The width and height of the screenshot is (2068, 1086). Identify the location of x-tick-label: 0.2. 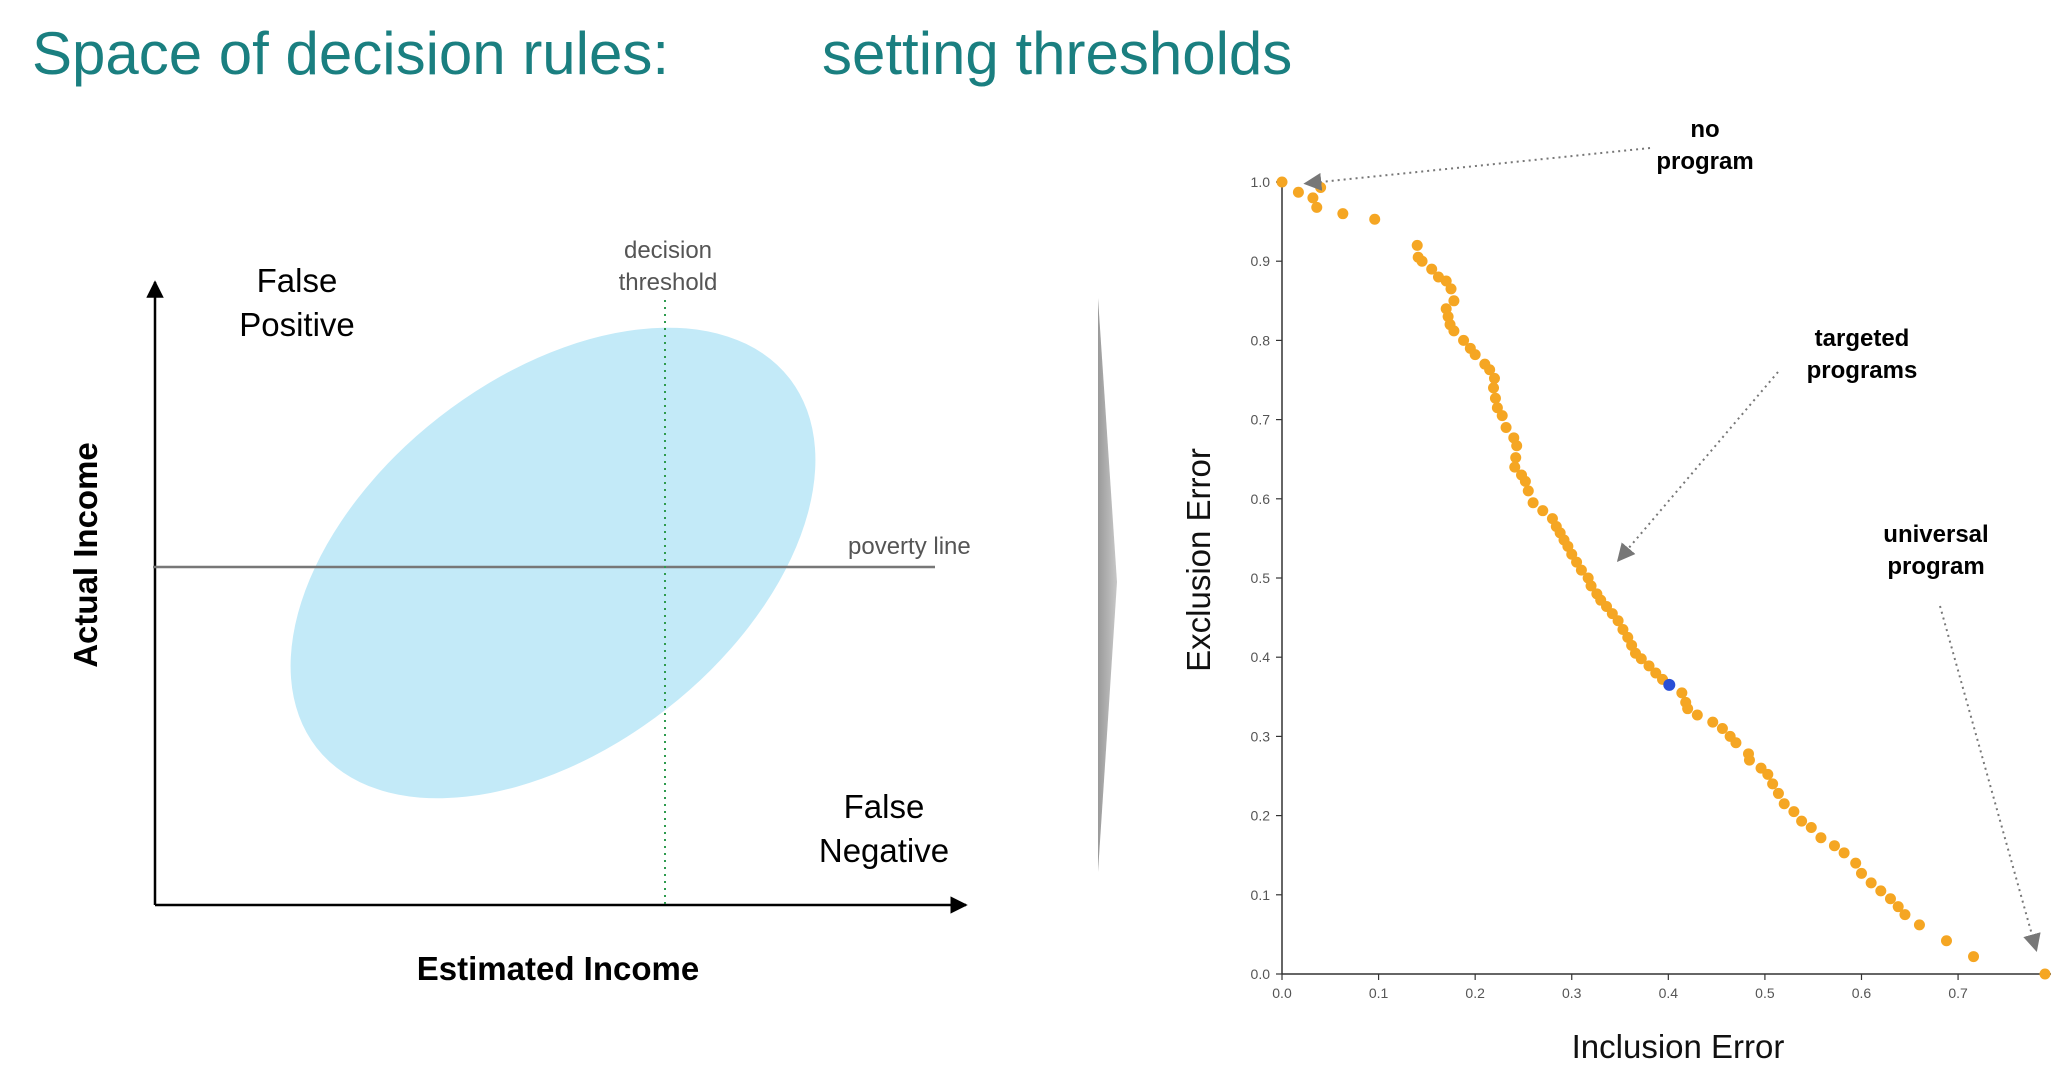
(1475, 993).